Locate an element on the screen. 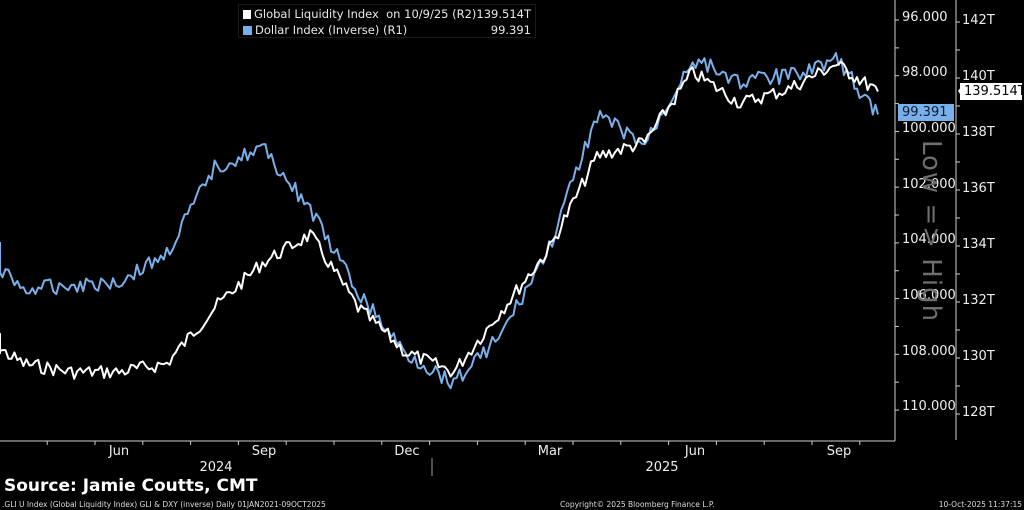 This screenshot has width=1024, height=510. legend-value-gli: 139.514T is located at coordinates (503, 14).